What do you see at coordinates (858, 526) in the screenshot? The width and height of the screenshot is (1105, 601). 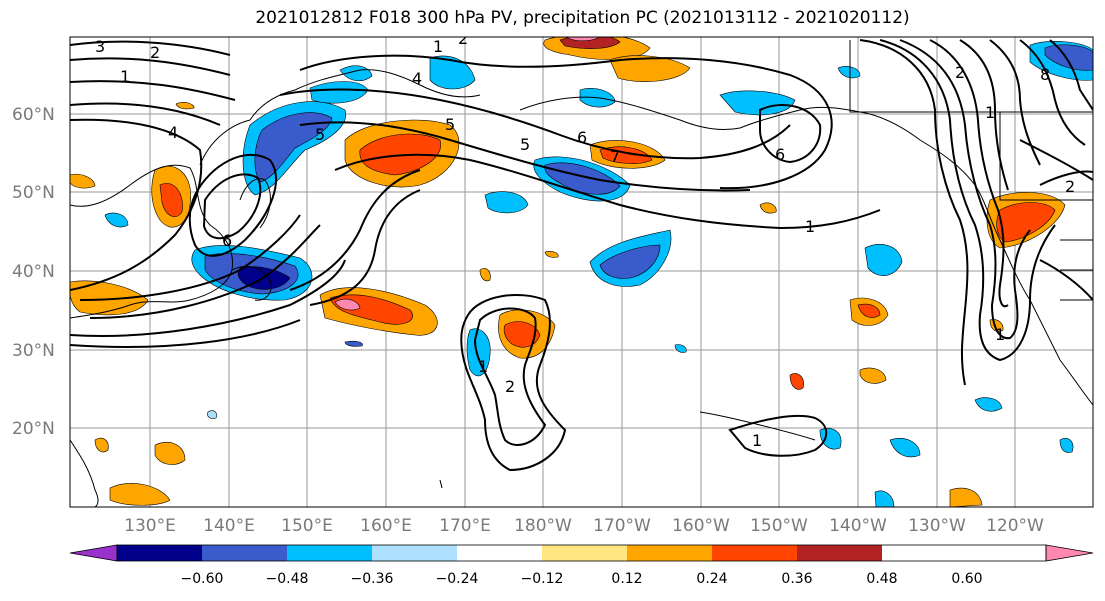 I see `lon-label: 140°W` at bounding box center [858, 526].